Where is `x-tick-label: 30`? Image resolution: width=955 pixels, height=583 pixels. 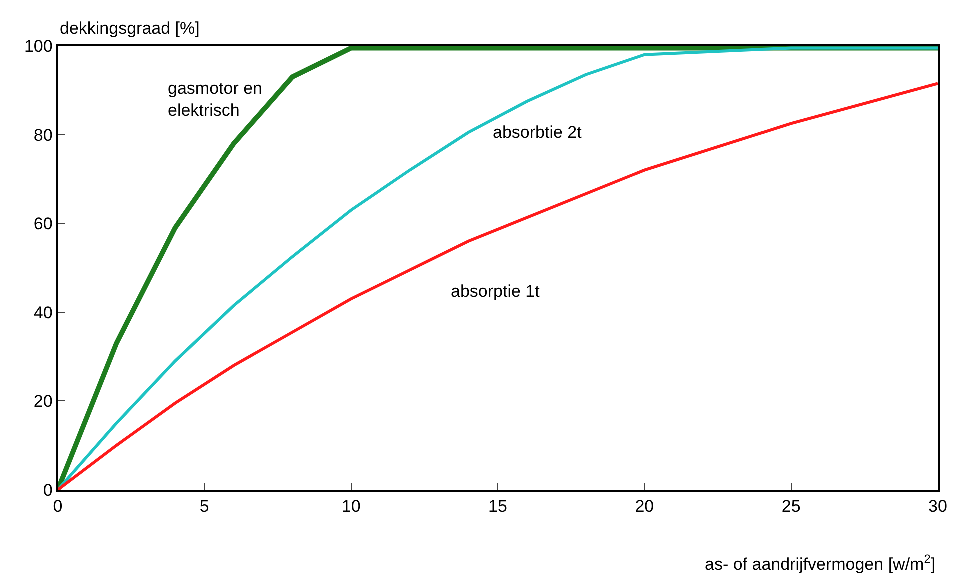
x-tick-label: 30 is located at coordinates (938, 506).